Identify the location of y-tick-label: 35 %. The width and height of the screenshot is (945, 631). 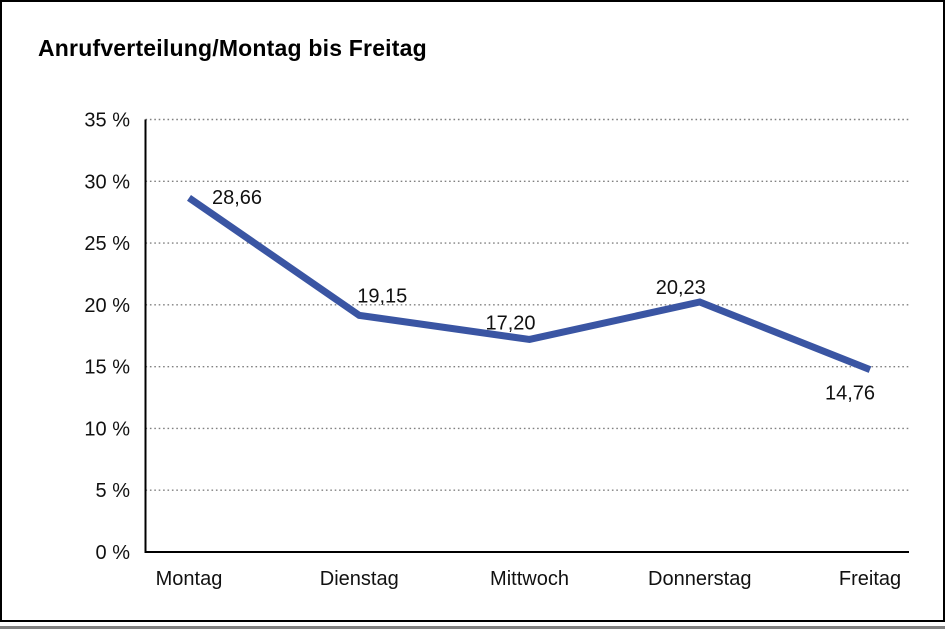
(107, 121).